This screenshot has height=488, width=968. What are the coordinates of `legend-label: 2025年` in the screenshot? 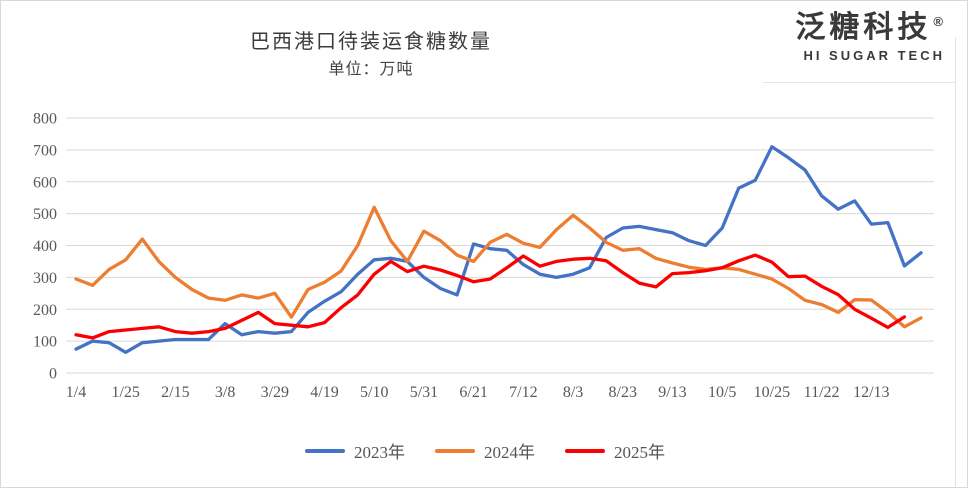 It's located at (639, 452).